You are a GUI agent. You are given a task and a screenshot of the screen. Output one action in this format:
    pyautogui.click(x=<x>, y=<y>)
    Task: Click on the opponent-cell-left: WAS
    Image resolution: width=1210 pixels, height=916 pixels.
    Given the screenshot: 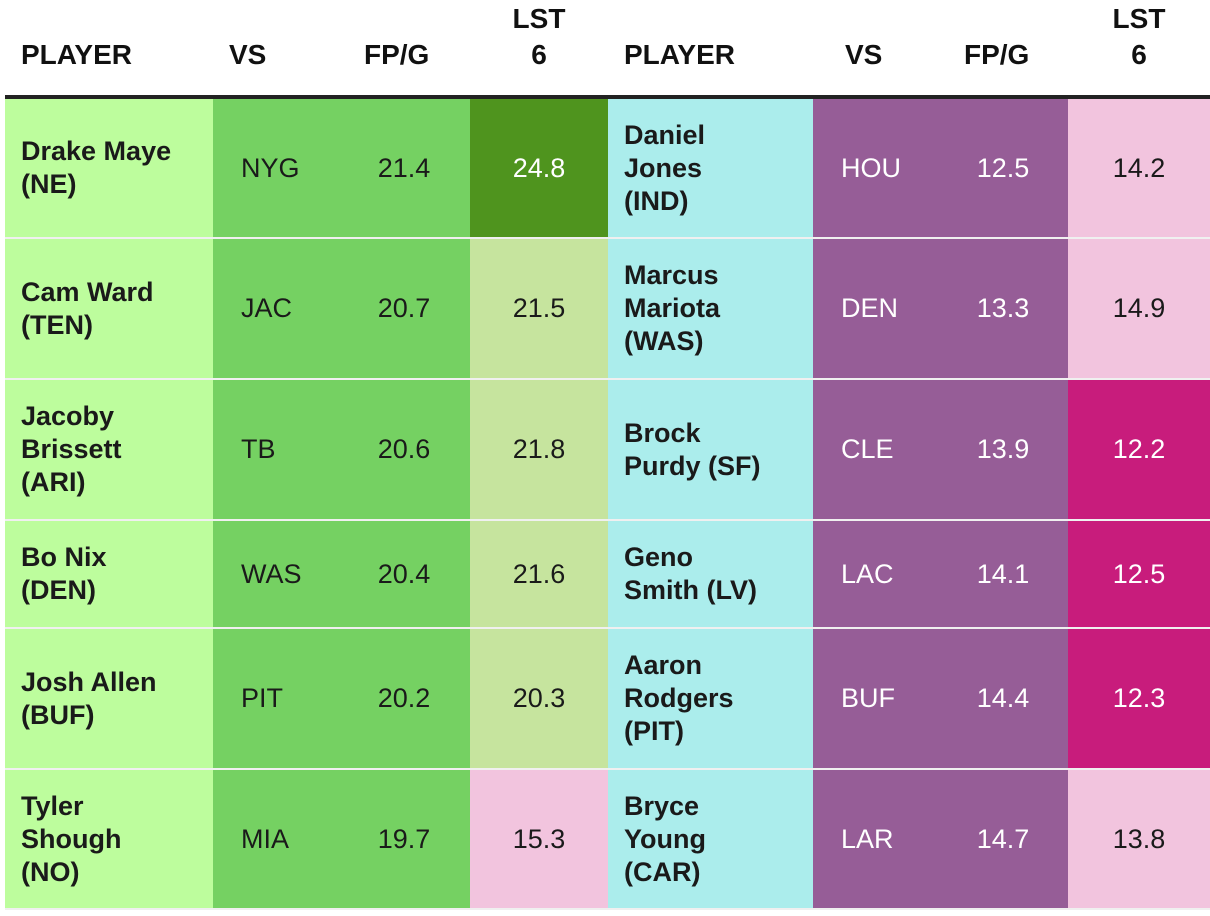 What is the action you would take?
    pyautogui.click(x=275, y=574)
    